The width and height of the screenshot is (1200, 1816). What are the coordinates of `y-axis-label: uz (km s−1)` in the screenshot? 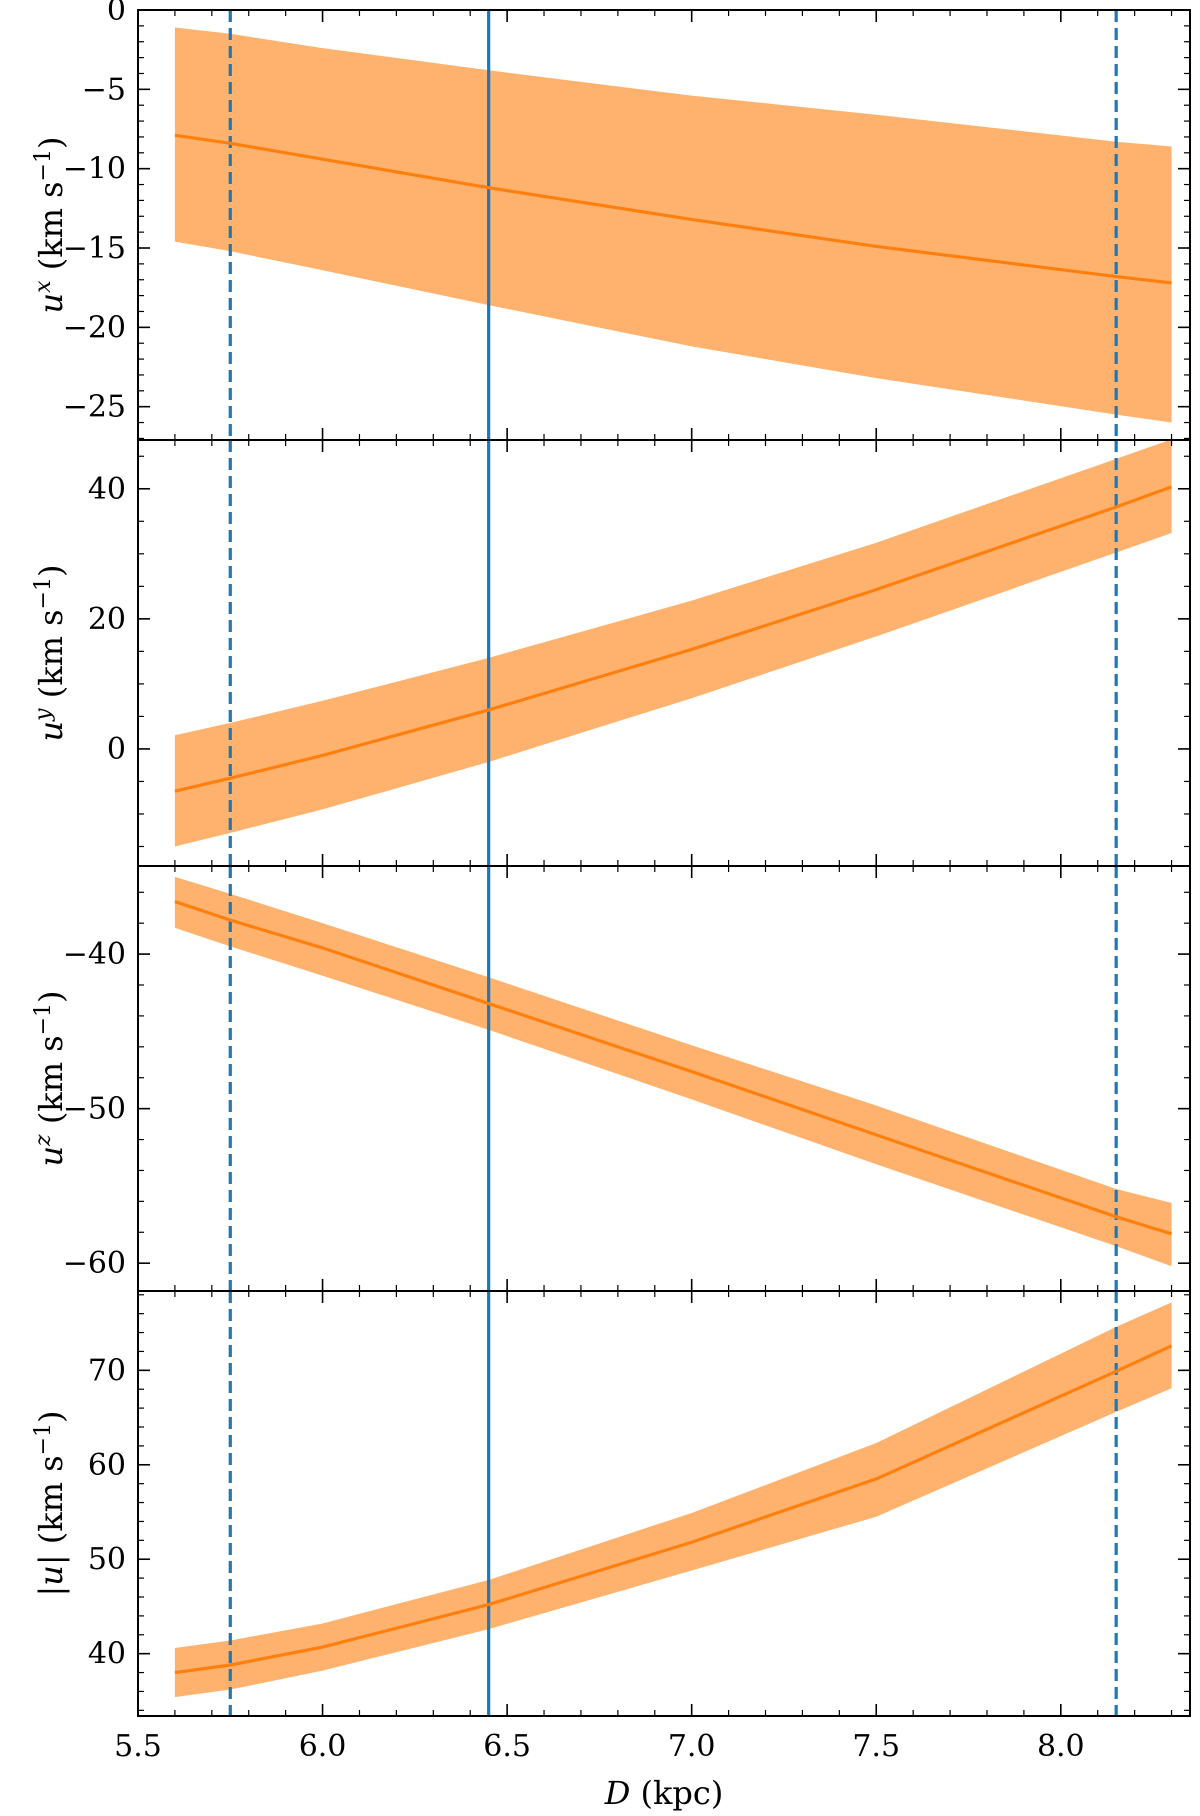 It's located at (50, 1078).